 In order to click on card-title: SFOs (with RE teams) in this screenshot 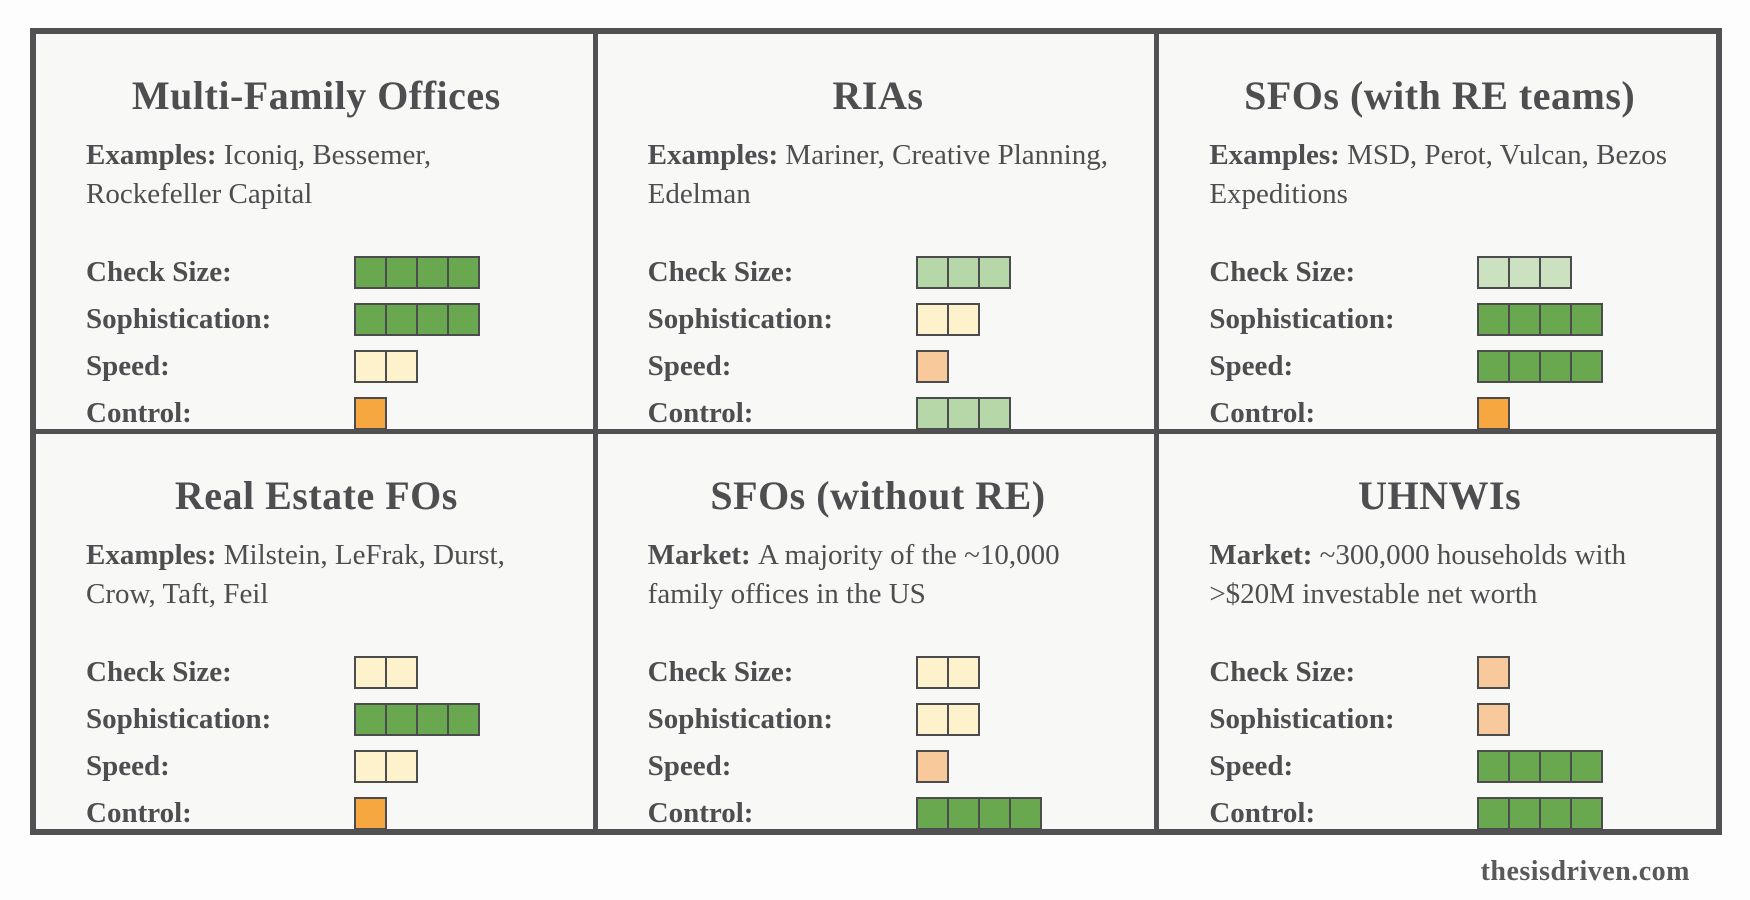, I will do `click(1440, 95)`.